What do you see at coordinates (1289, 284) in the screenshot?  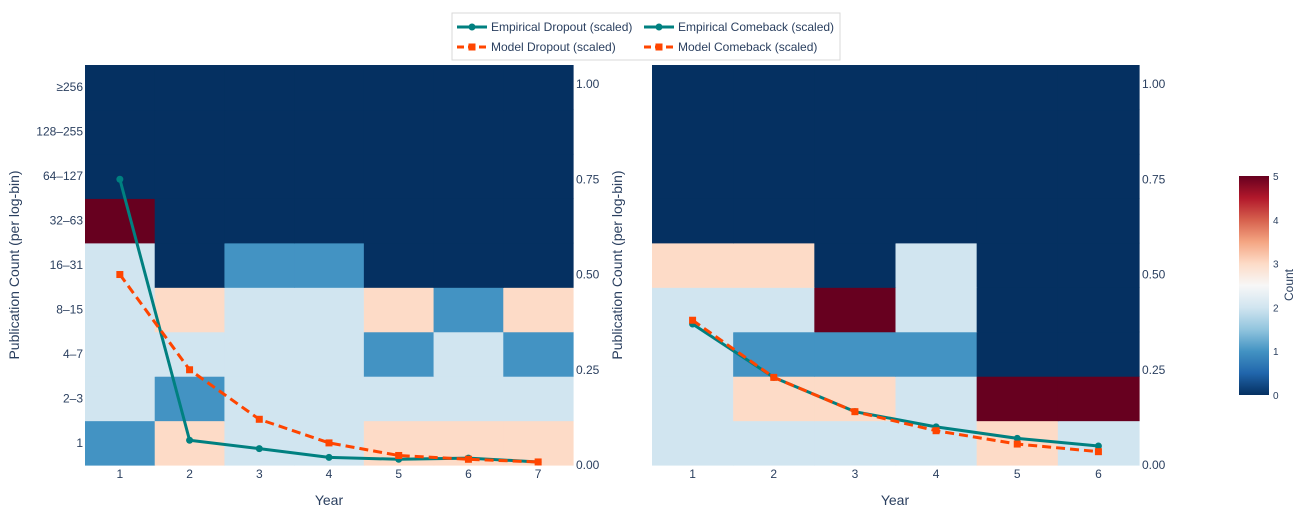 I see `colorbar-title: Count` at bounding box center [1289, 284].